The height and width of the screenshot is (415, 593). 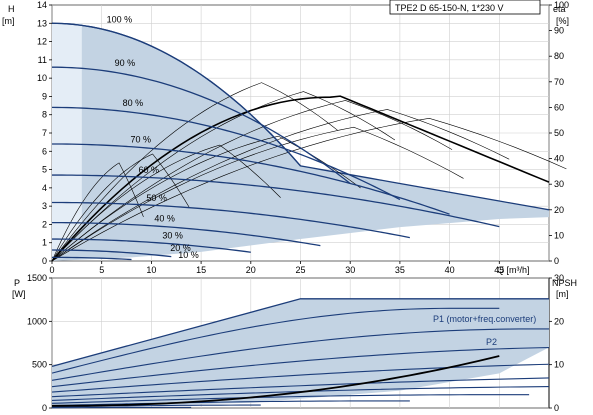 What do you see at coordinates (37, 321) in the screenshot?
I see `lower-y-tick-label: 1000` at bounding box center [37, 321].